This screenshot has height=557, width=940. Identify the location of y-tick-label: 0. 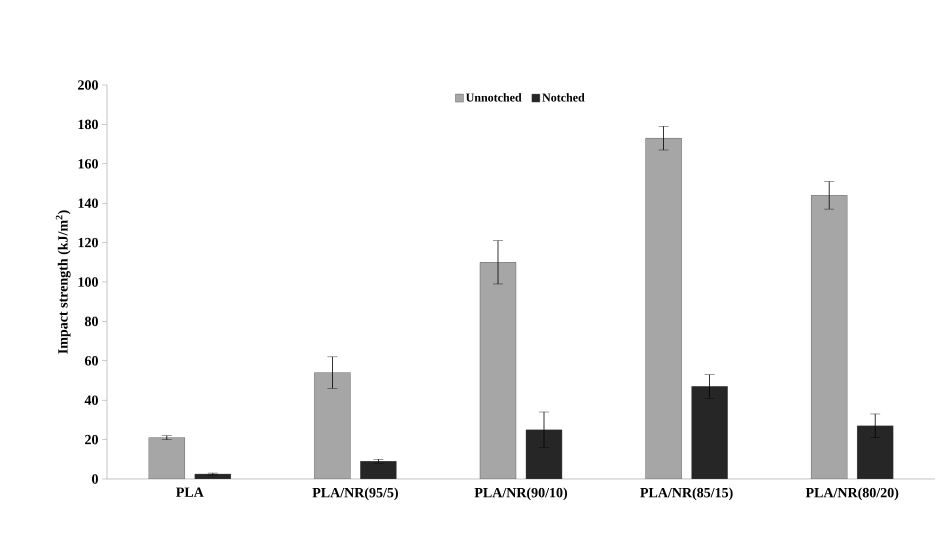
(95, 479).